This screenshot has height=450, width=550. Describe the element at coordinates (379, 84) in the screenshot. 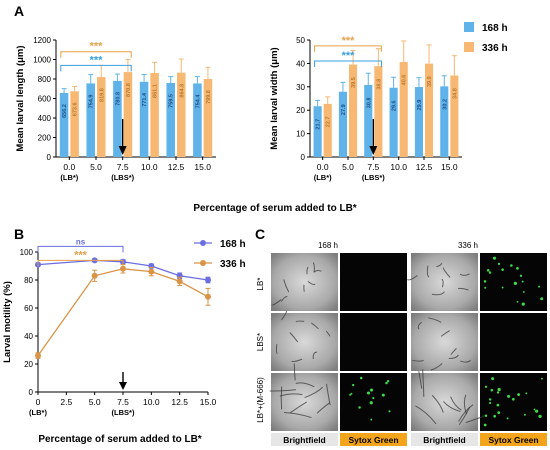

I see `data-label-336h: 38.8` at that location.